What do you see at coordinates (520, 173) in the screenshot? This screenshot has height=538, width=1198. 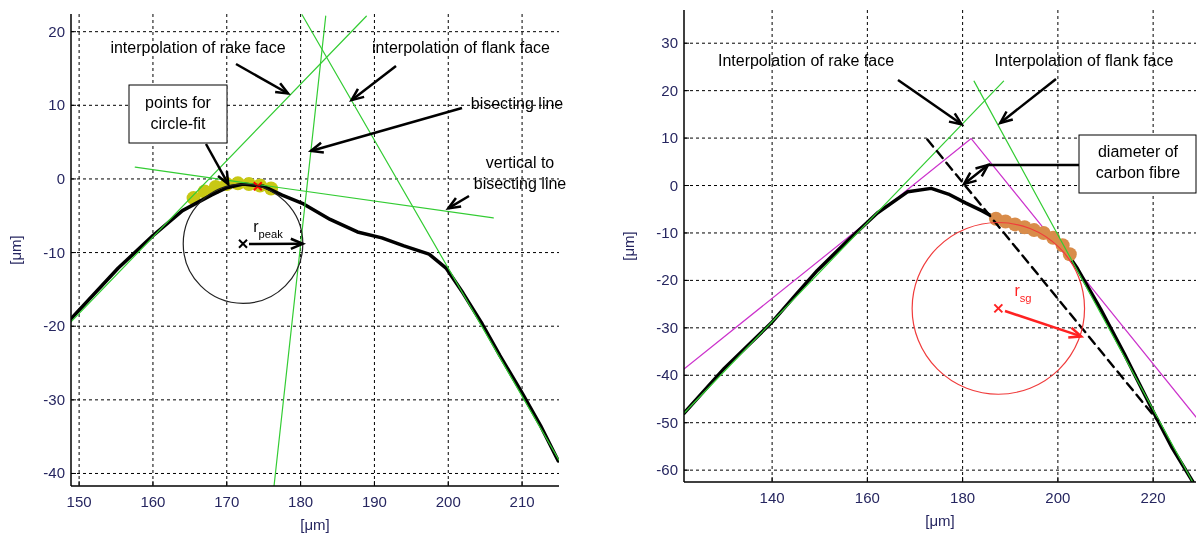 I see `annotation: vertical to bisecting line` at bounding box center [520, 173].